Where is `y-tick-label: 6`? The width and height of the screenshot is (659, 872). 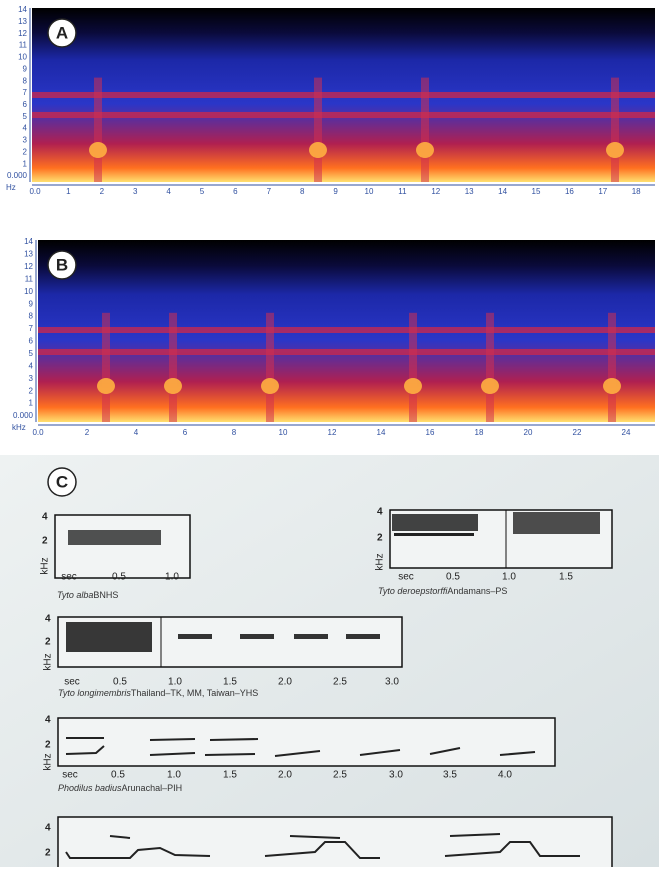
y-tick-label: 6 is located at coordinates (31, 341).